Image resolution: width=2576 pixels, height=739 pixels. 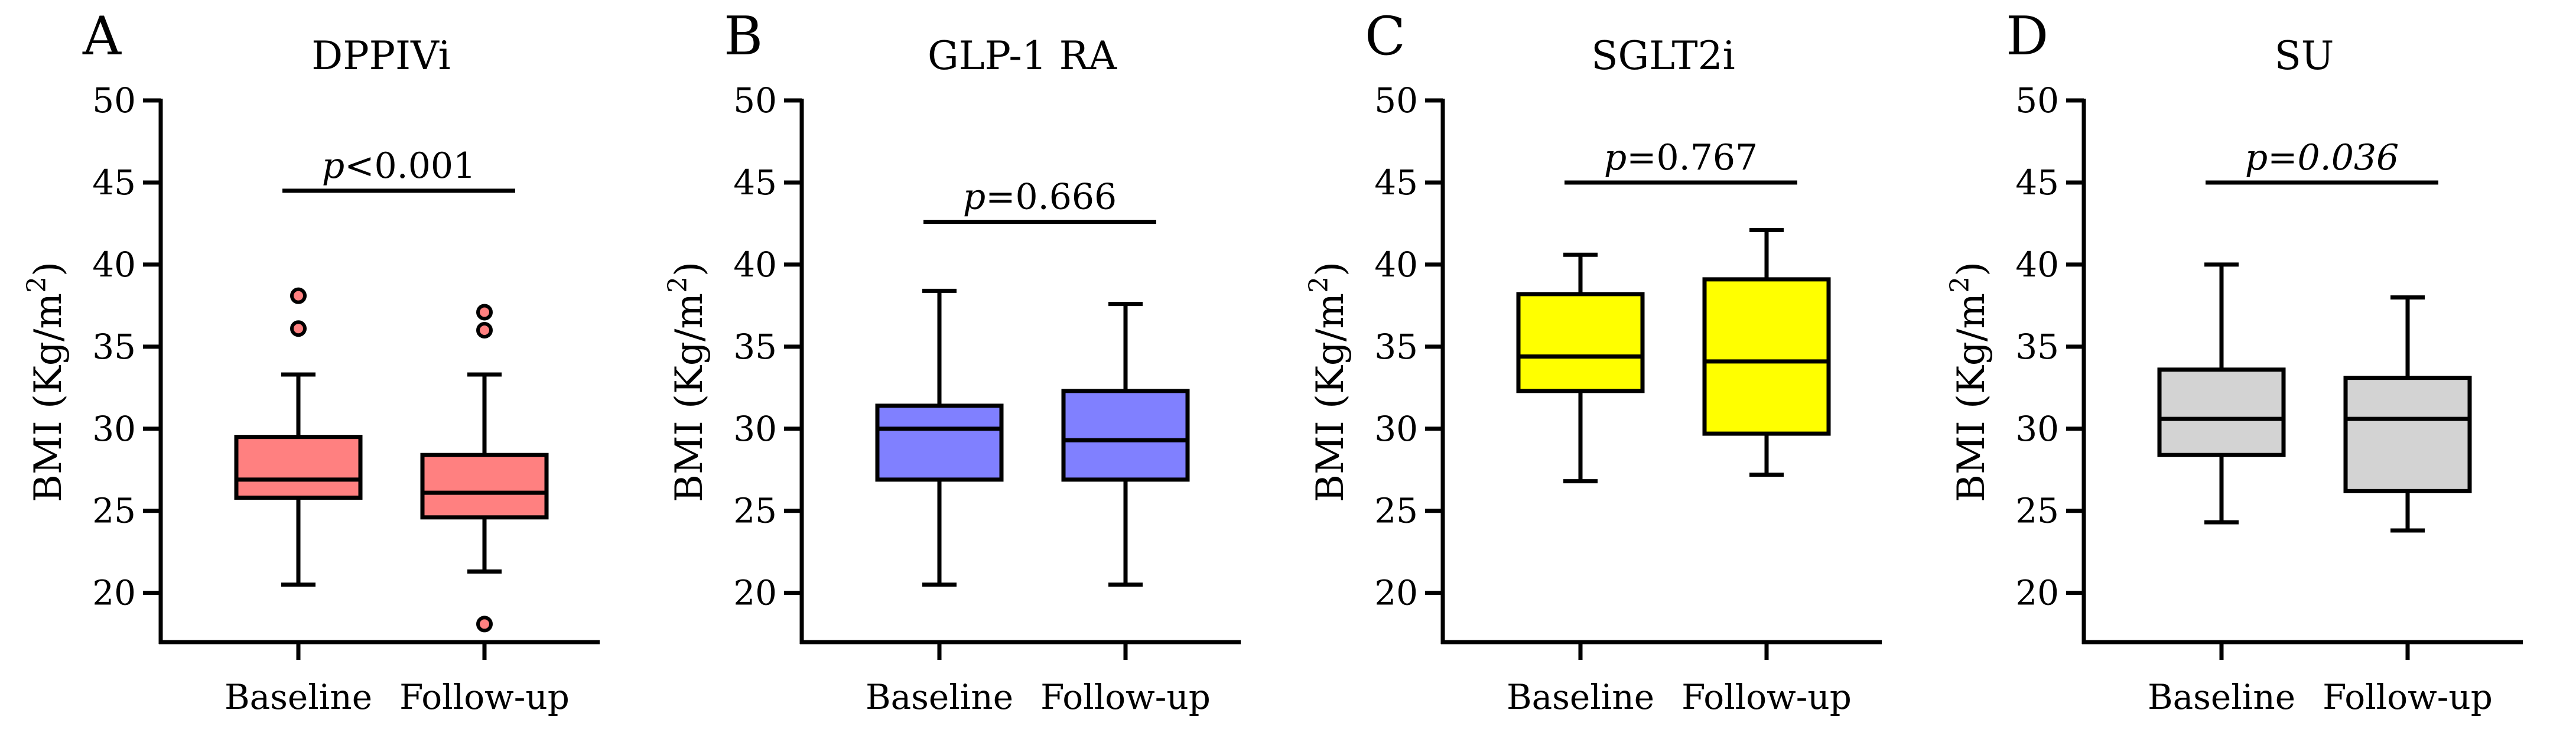 I want to click on p-value-text: <0.001, so click(x=410, y=166).